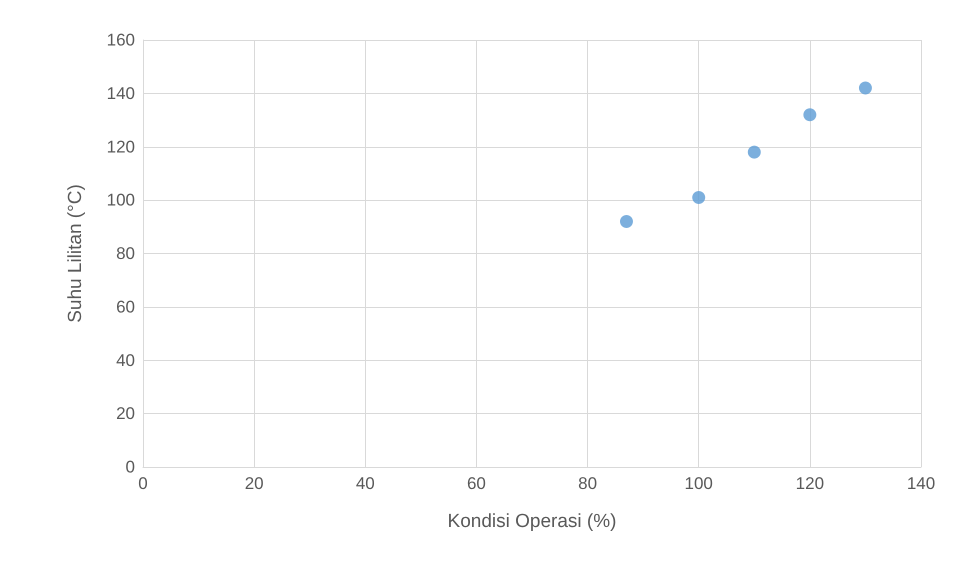  Describe the element at coordinates (921, 483) in the screenshot. I see `x-tick-label: 140` at that location.